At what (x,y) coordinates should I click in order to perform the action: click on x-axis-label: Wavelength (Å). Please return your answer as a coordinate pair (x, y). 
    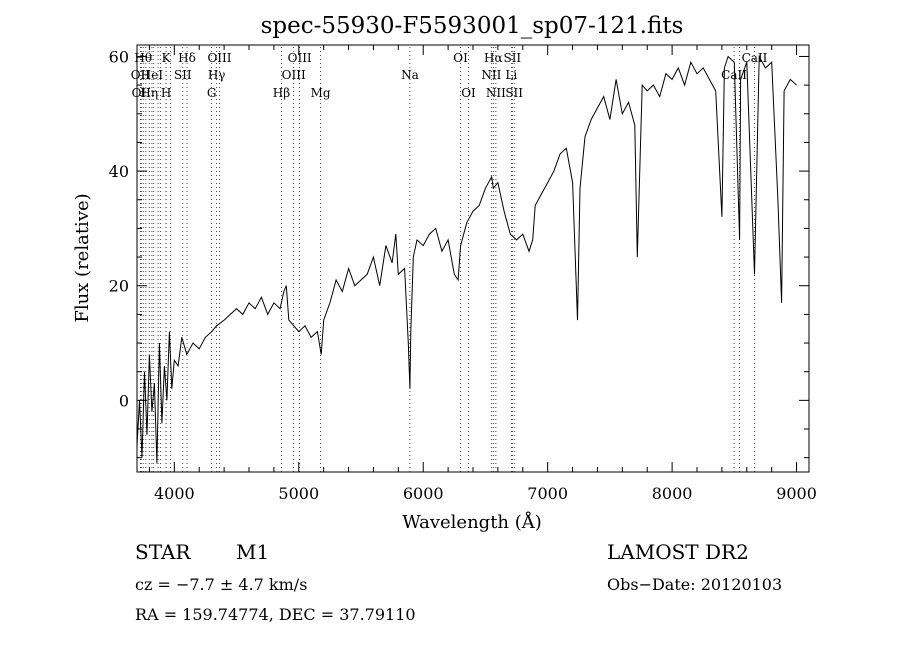
    Looking at the image, I should click on (472, 522).